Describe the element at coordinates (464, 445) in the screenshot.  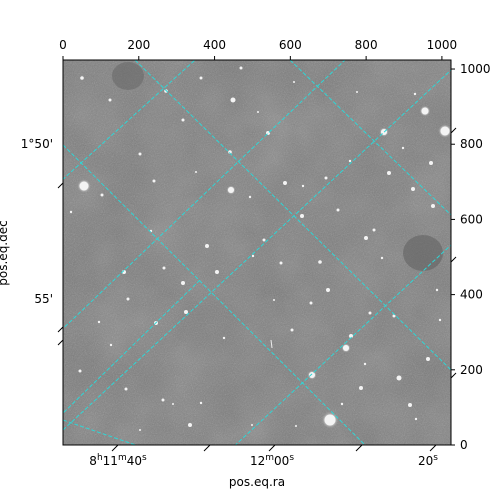
I see `right-tick-label: 0` at that location.